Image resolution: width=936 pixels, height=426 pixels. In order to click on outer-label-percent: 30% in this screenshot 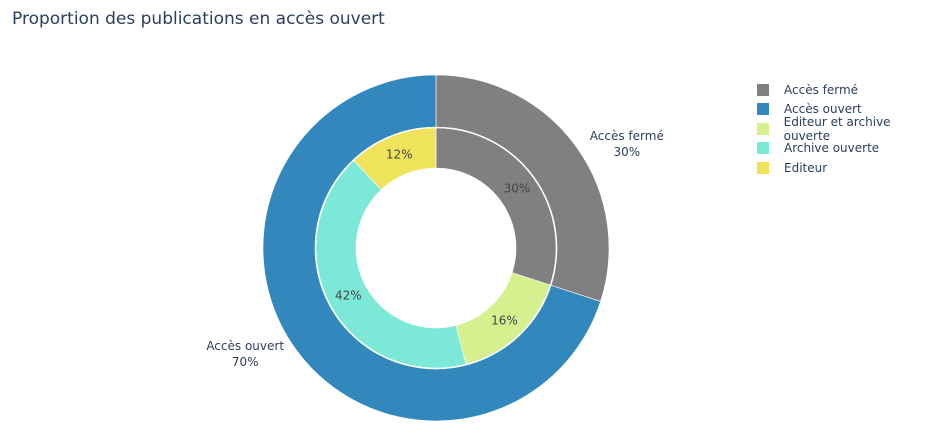, I will do `click(626, 152)`.